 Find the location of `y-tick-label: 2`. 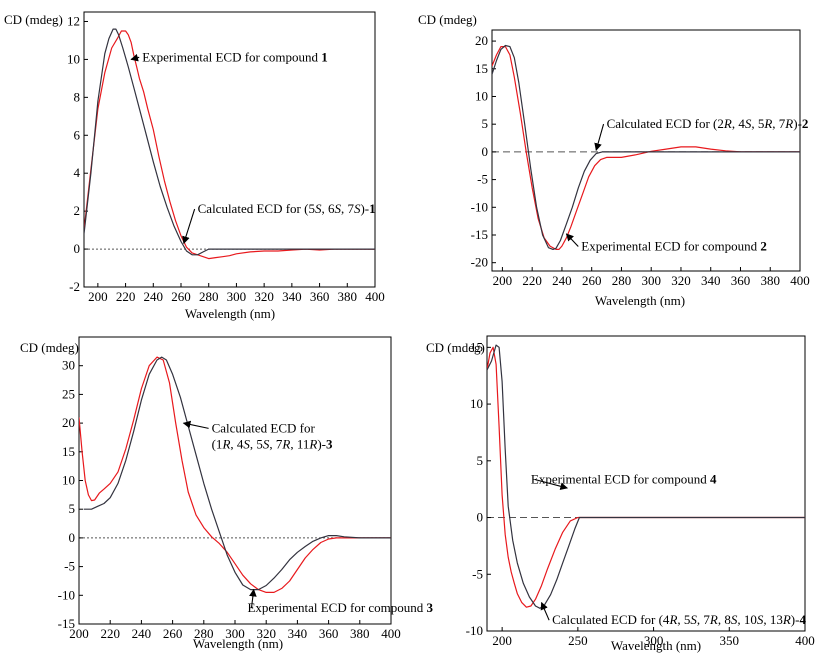

y-tick-label: 2 is located at coordinates (77, 210).